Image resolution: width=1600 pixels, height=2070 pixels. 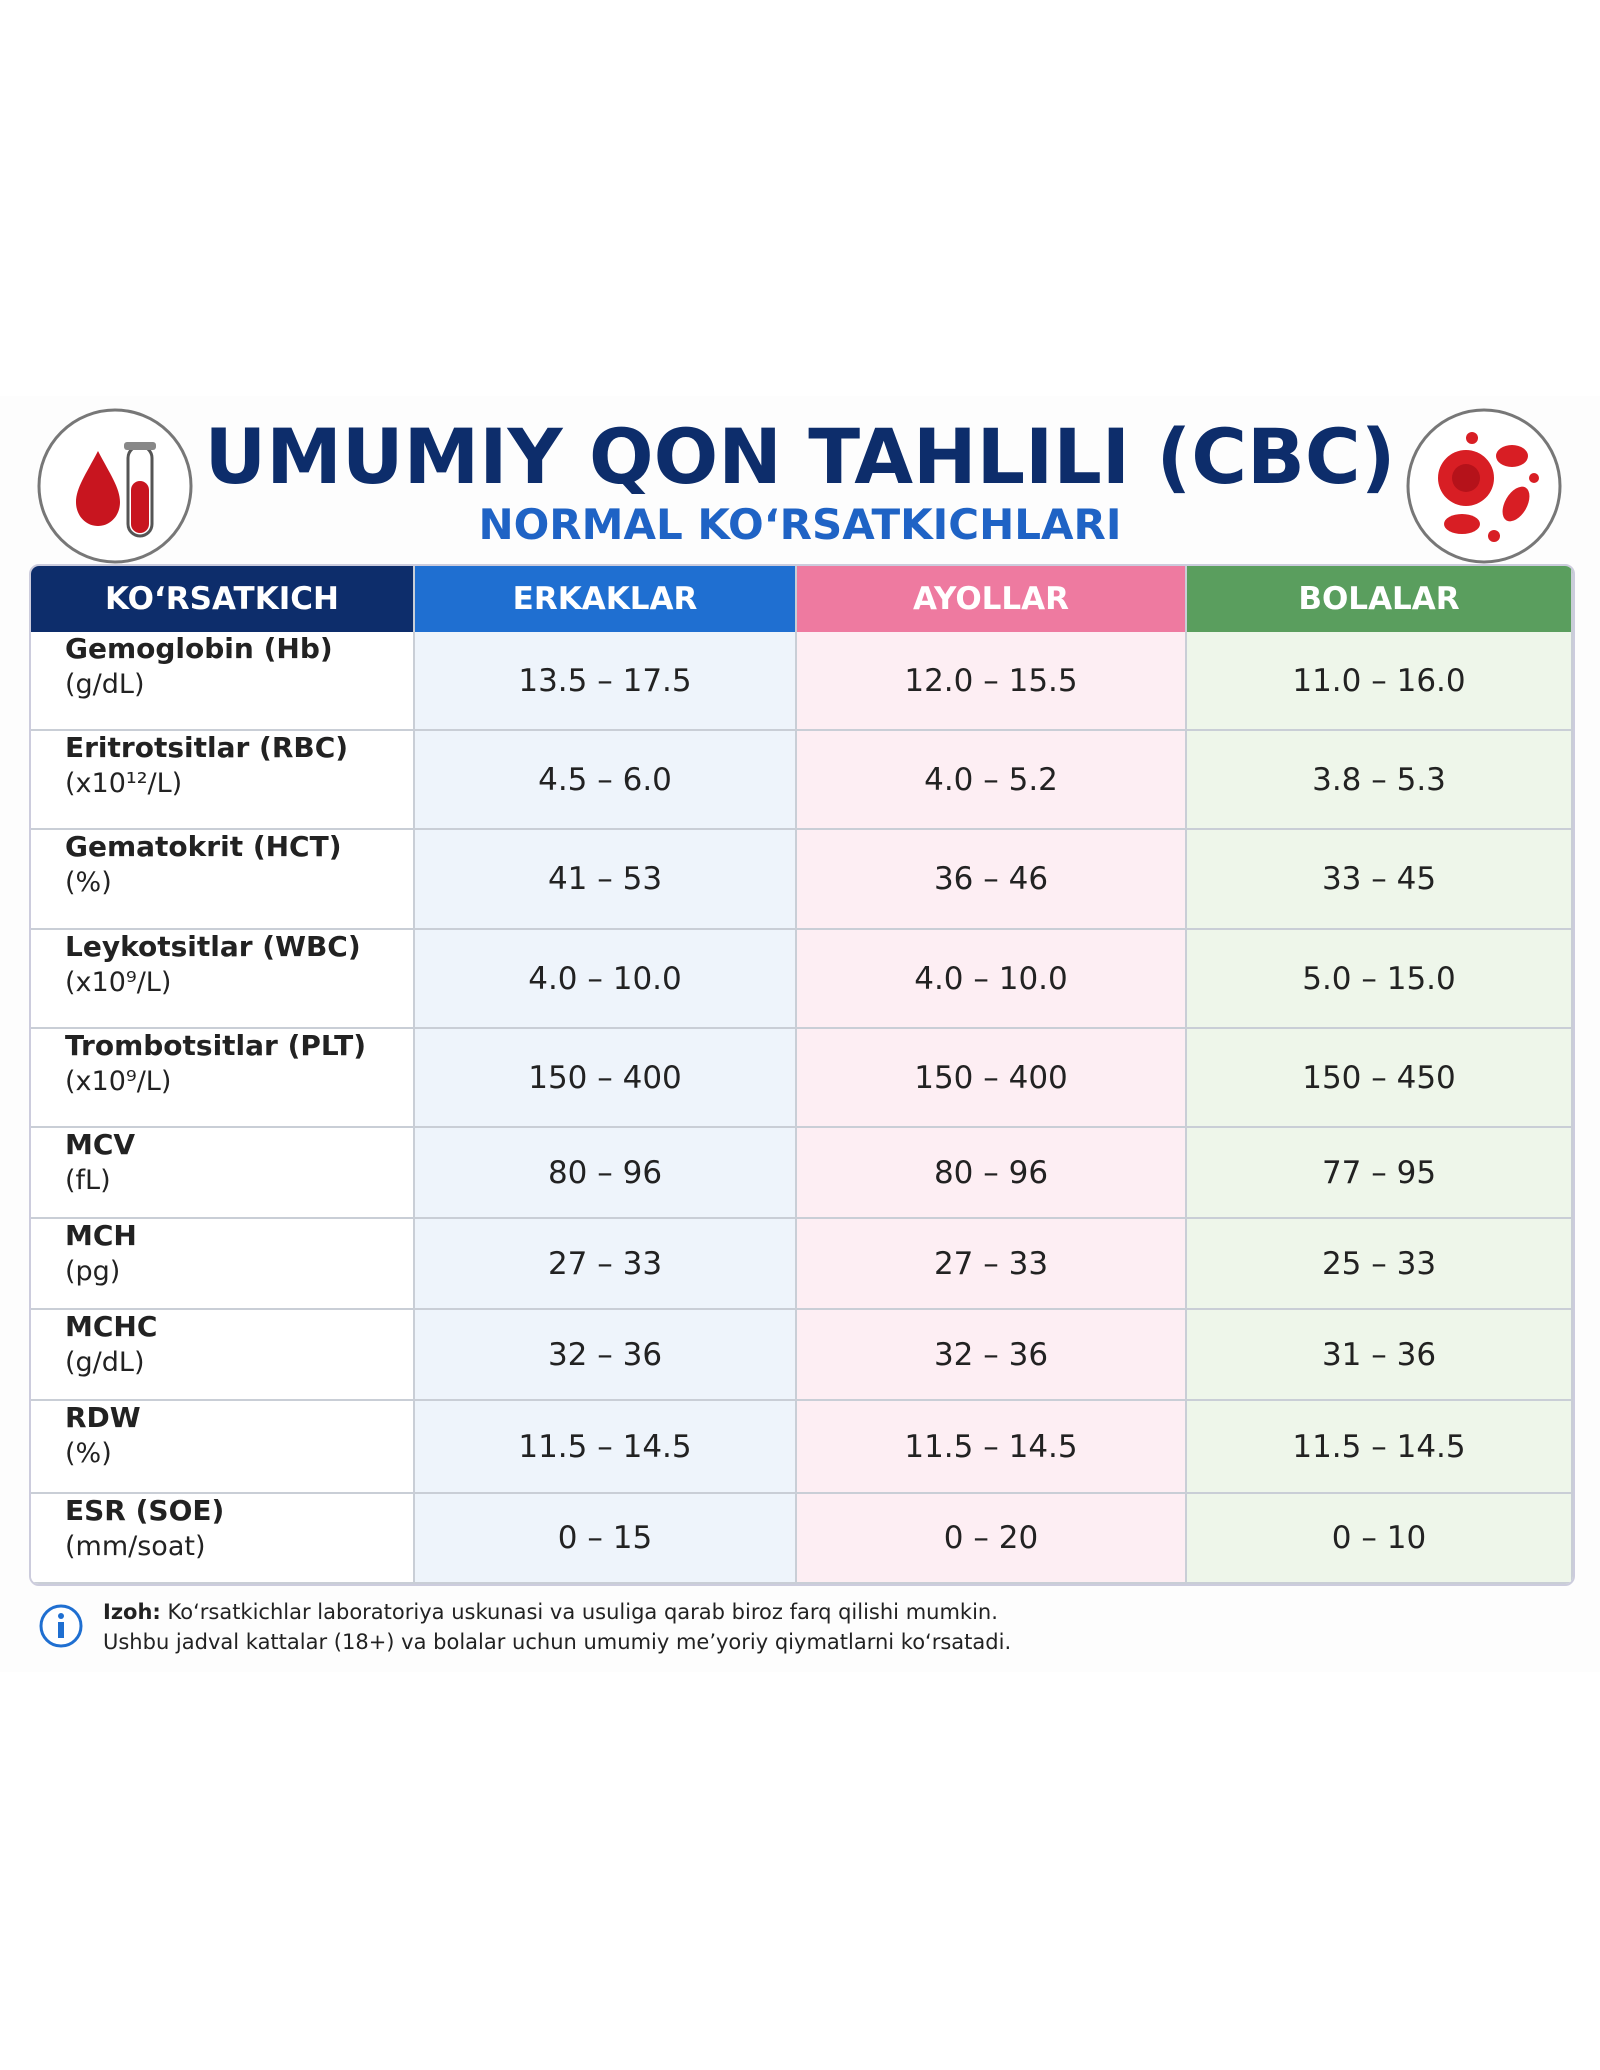 I want to click on parameter-unit: (fL), so click(x=88, y=1180).